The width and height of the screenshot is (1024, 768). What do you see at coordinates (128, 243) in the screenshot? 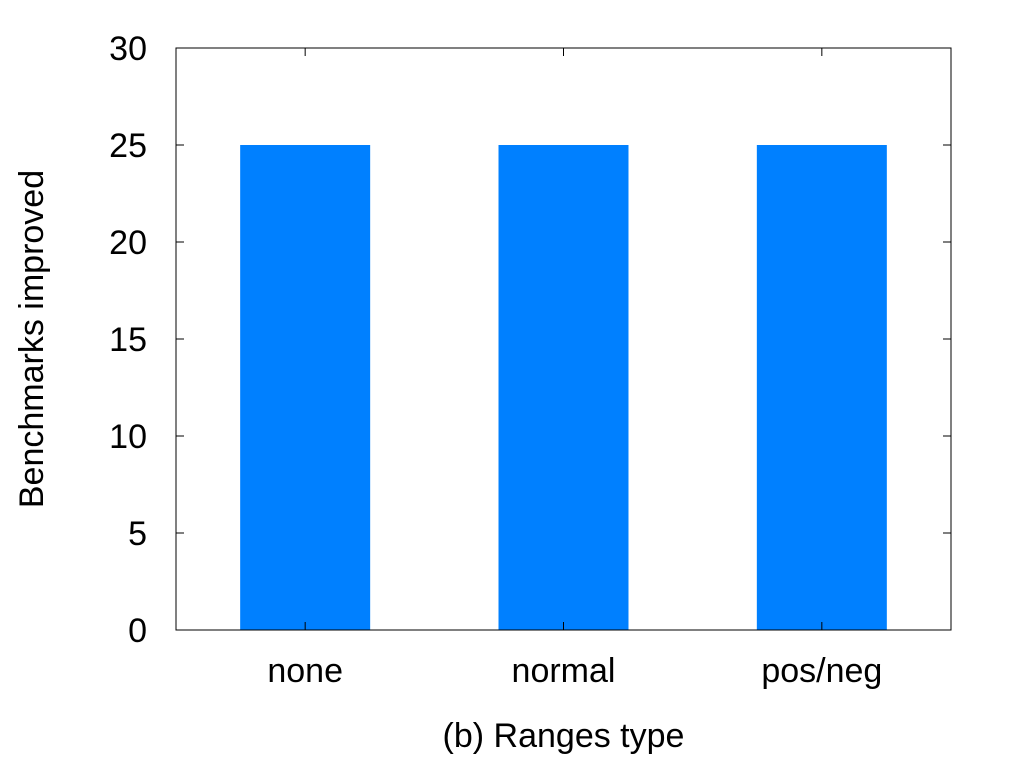
I see `y-tick-label: 20` at bounding box center [128, 243].